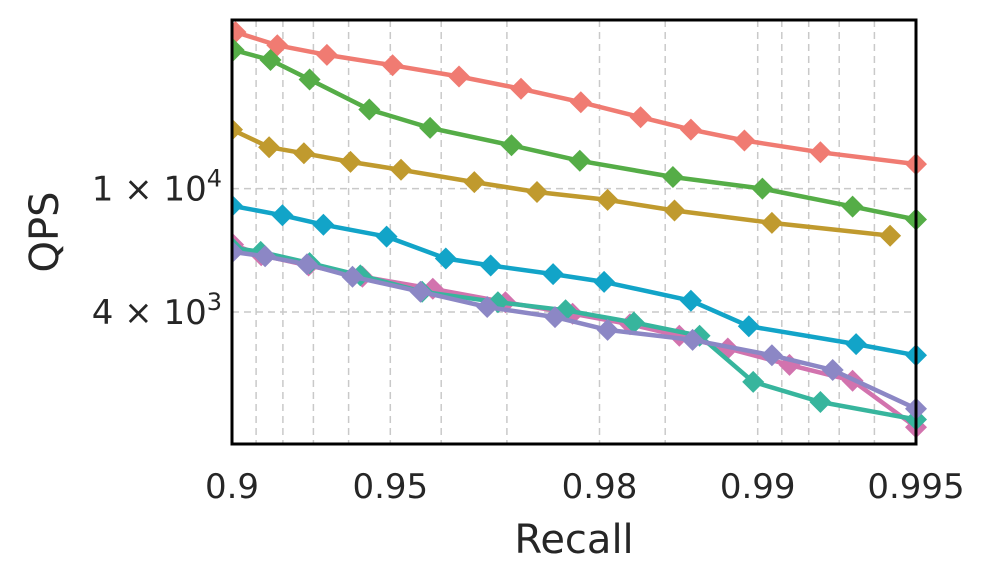 The height and width of the screenshot is (583, 997). I want to click on y-tick-exponent: 3, so click(214, 302).